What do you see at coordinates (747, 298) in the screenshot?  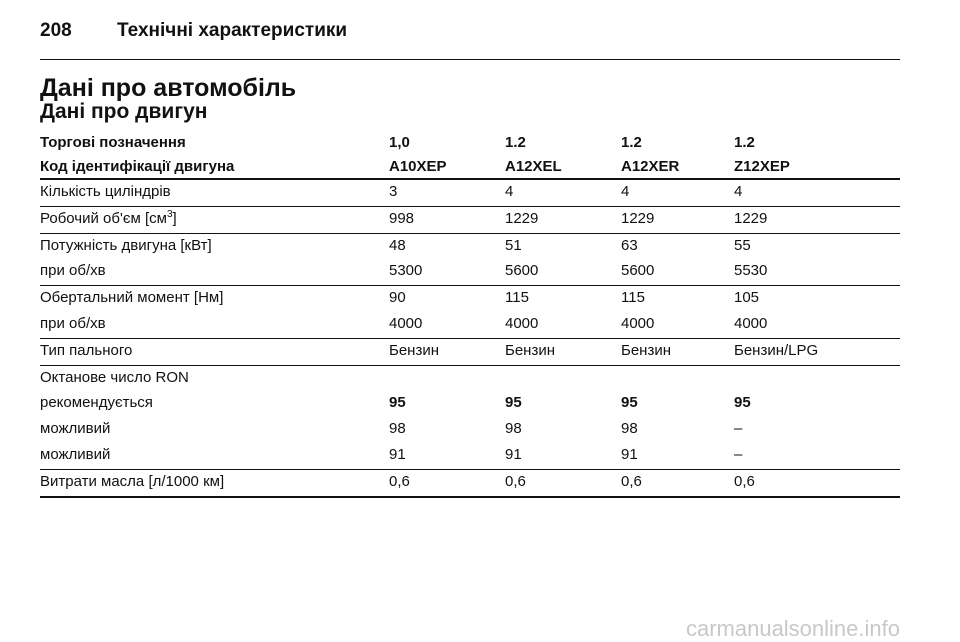 I see `table-cell: 105` at bounding box center [747, 298].